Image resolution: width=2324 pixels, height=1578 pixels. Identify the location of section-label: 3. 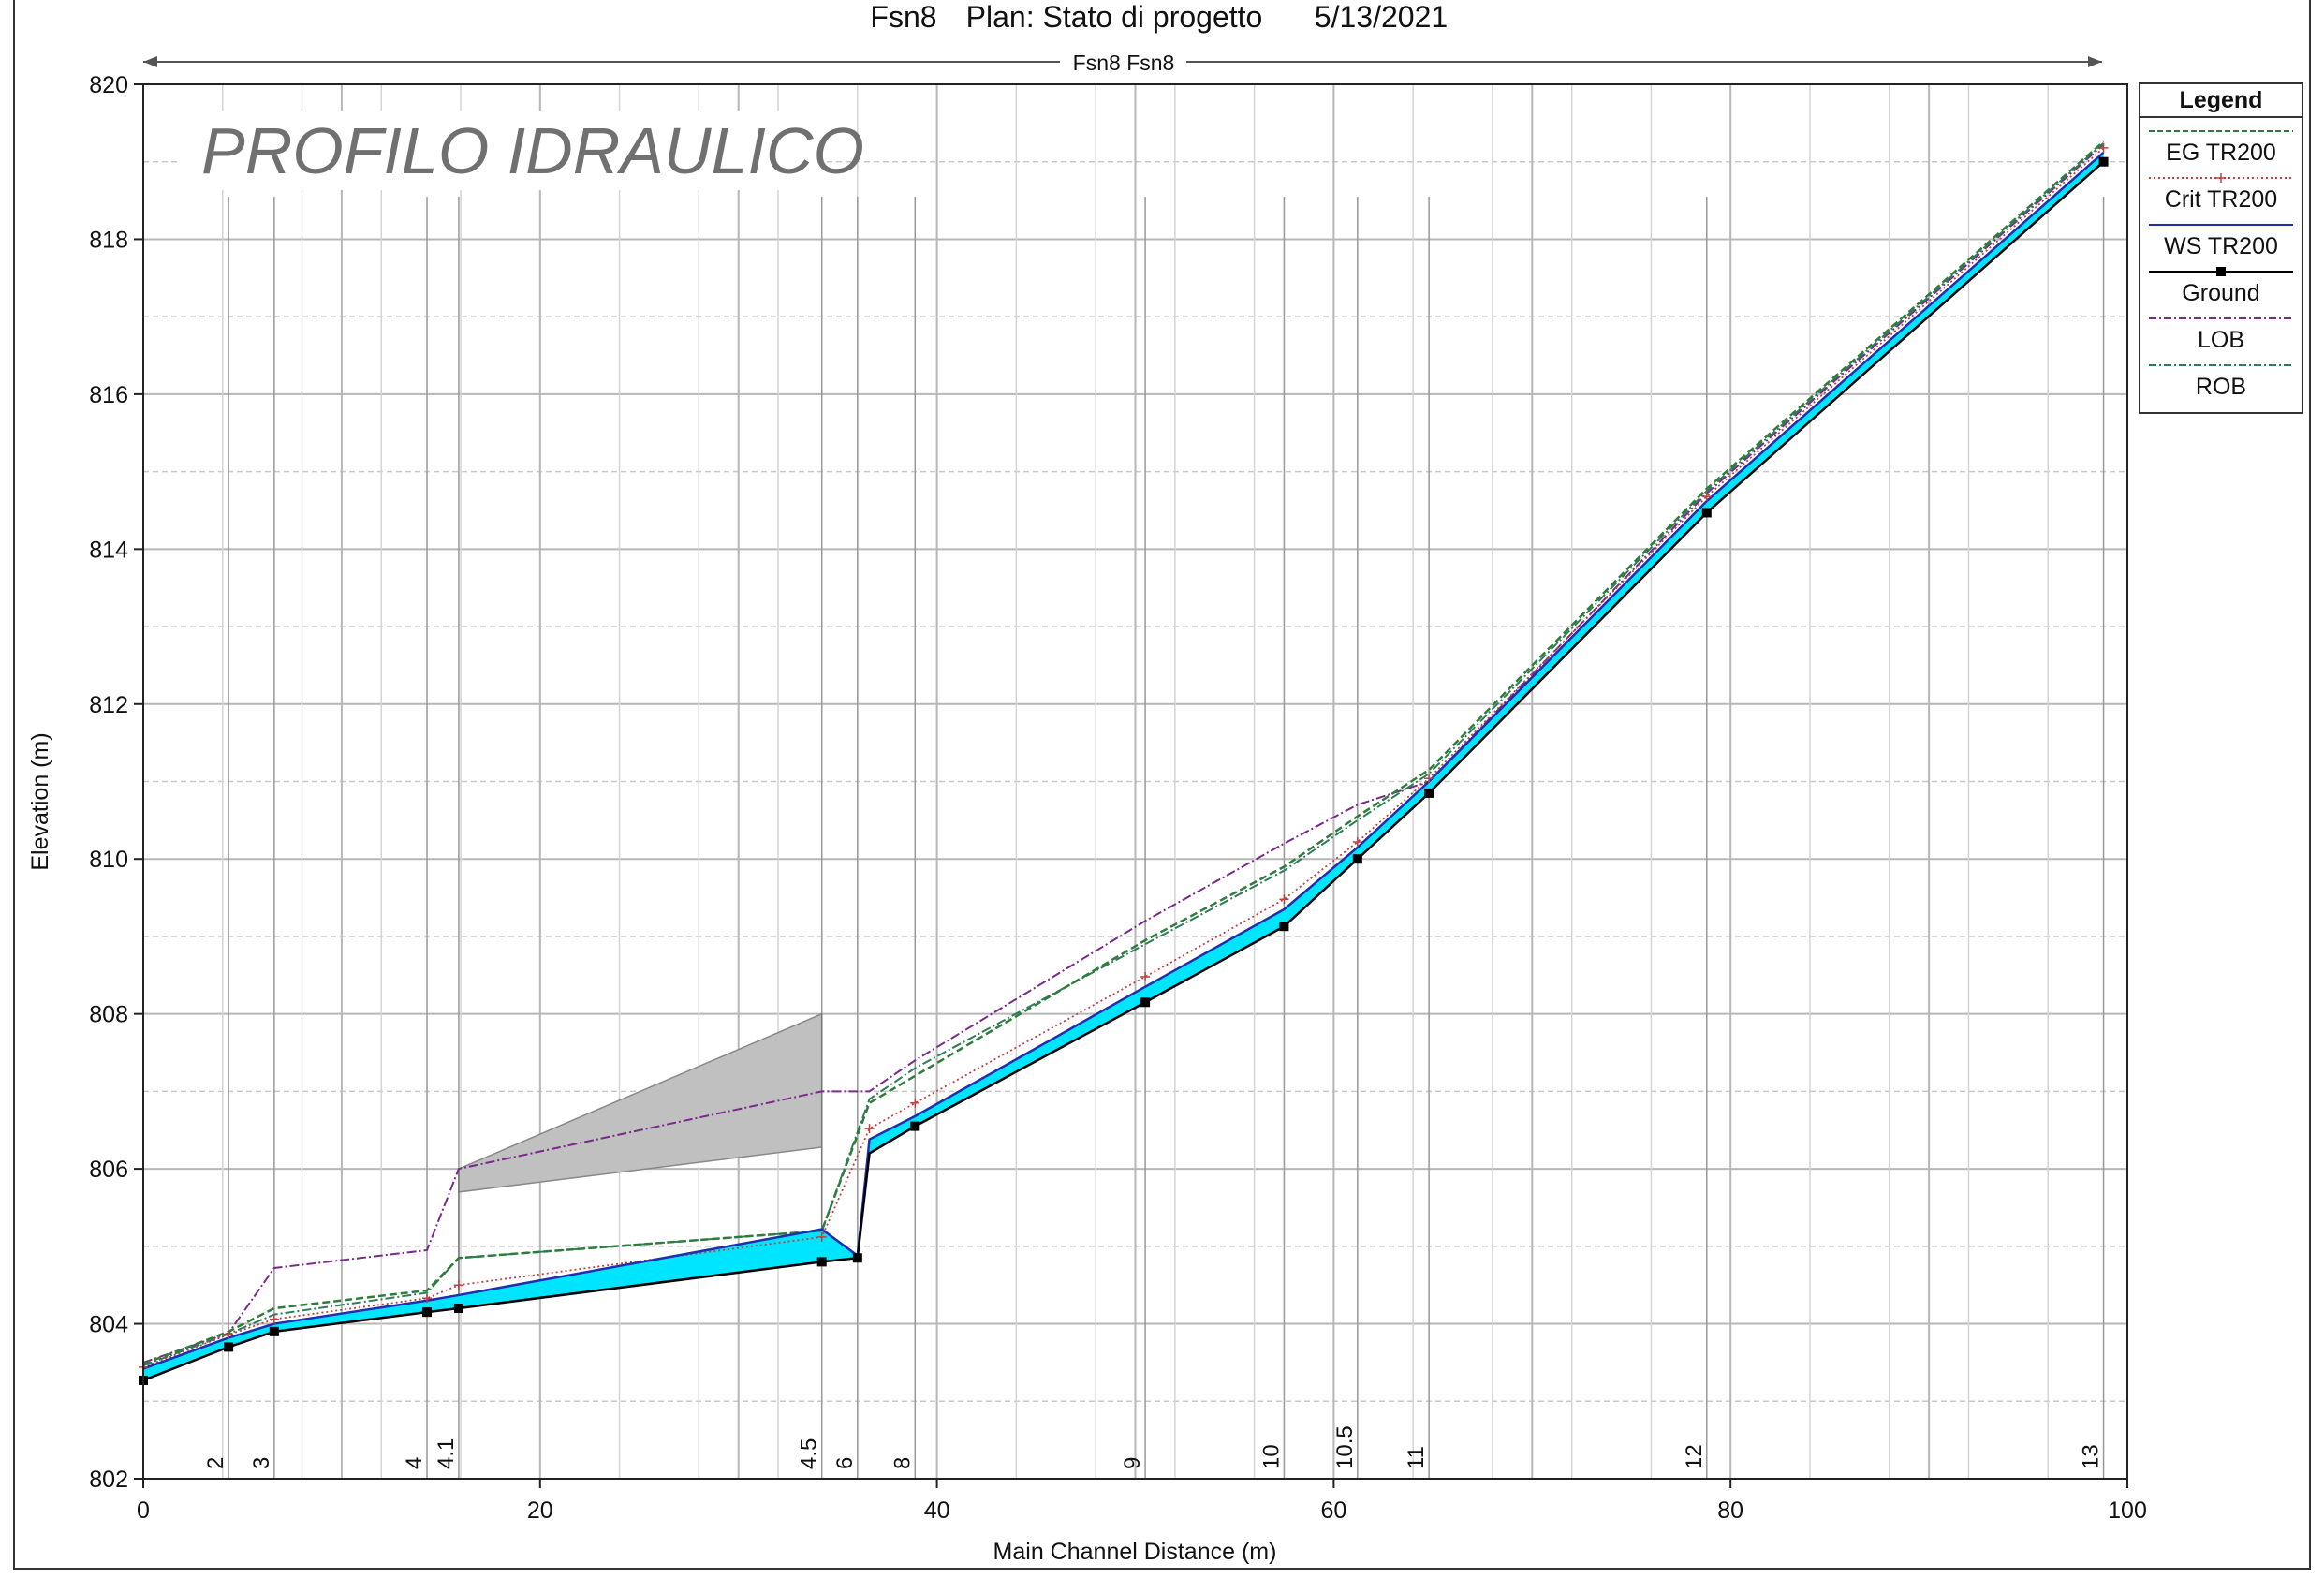
(261, 1463).